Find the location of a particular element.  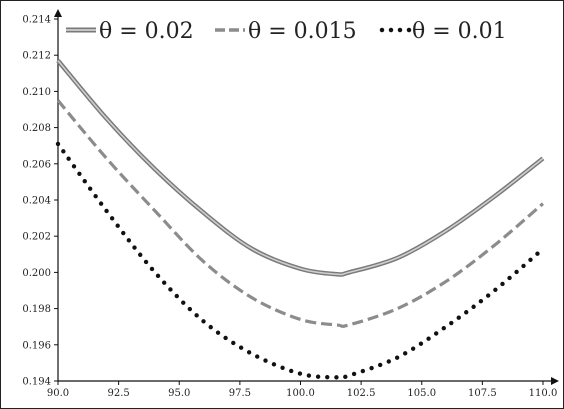

x-tick-label: 95.0 is located at coordinates (179, 393).